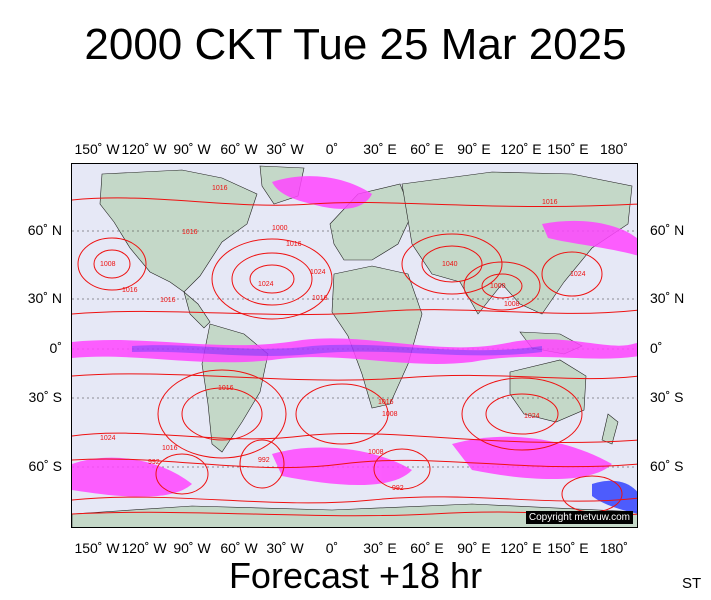 Image resolution: width=711 pixels, height=600 pixels. Describe the element at coordinates (97, 149) in the screenshot. I see `top-lon-label: 150˚ W` at that location.